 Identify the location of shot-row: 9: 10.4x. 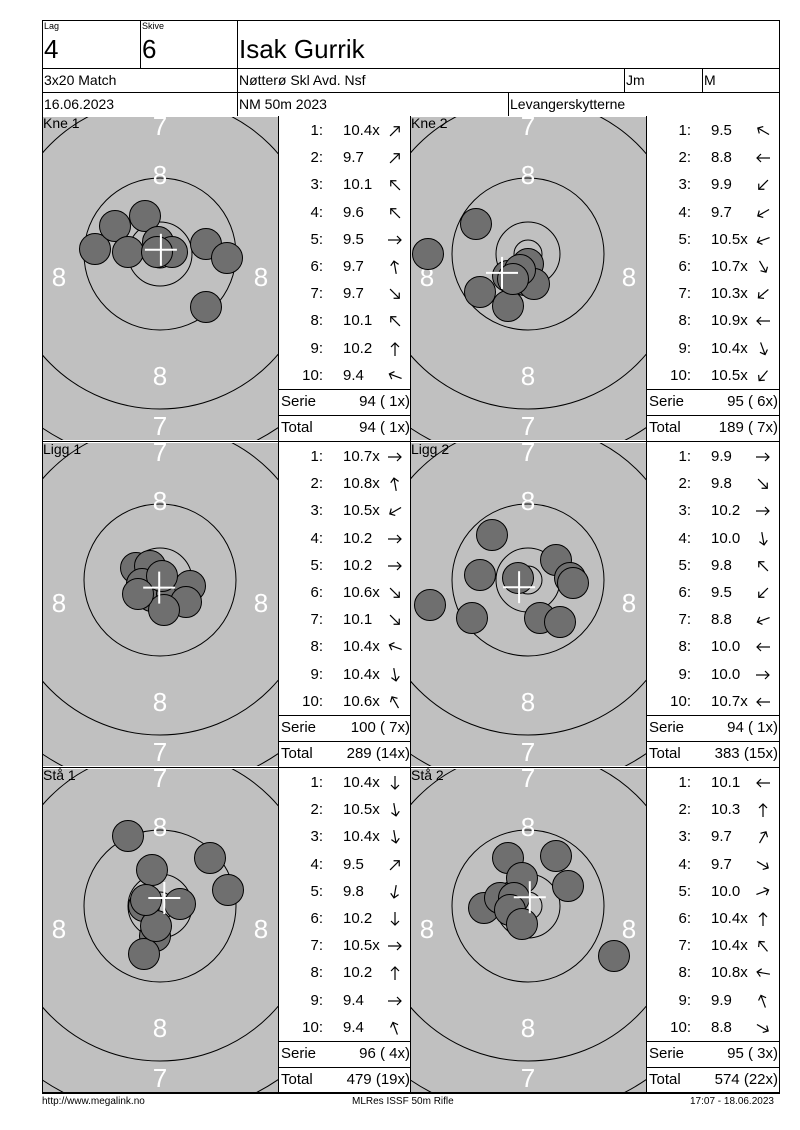
(345, 674).